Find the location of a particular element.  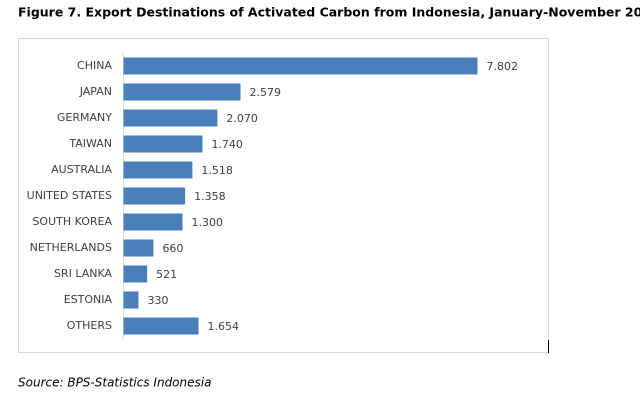

value-label: 1.740 is located at coordinates (227, 144).